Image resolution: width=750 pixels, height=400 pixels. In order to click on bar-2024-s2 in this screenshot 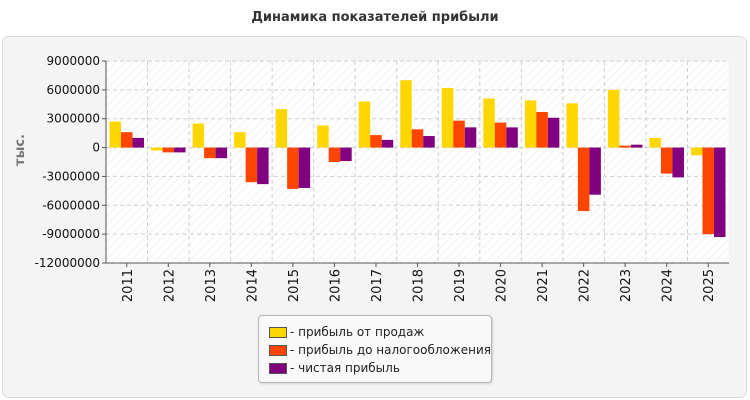, I will do `click(666, 160)`.